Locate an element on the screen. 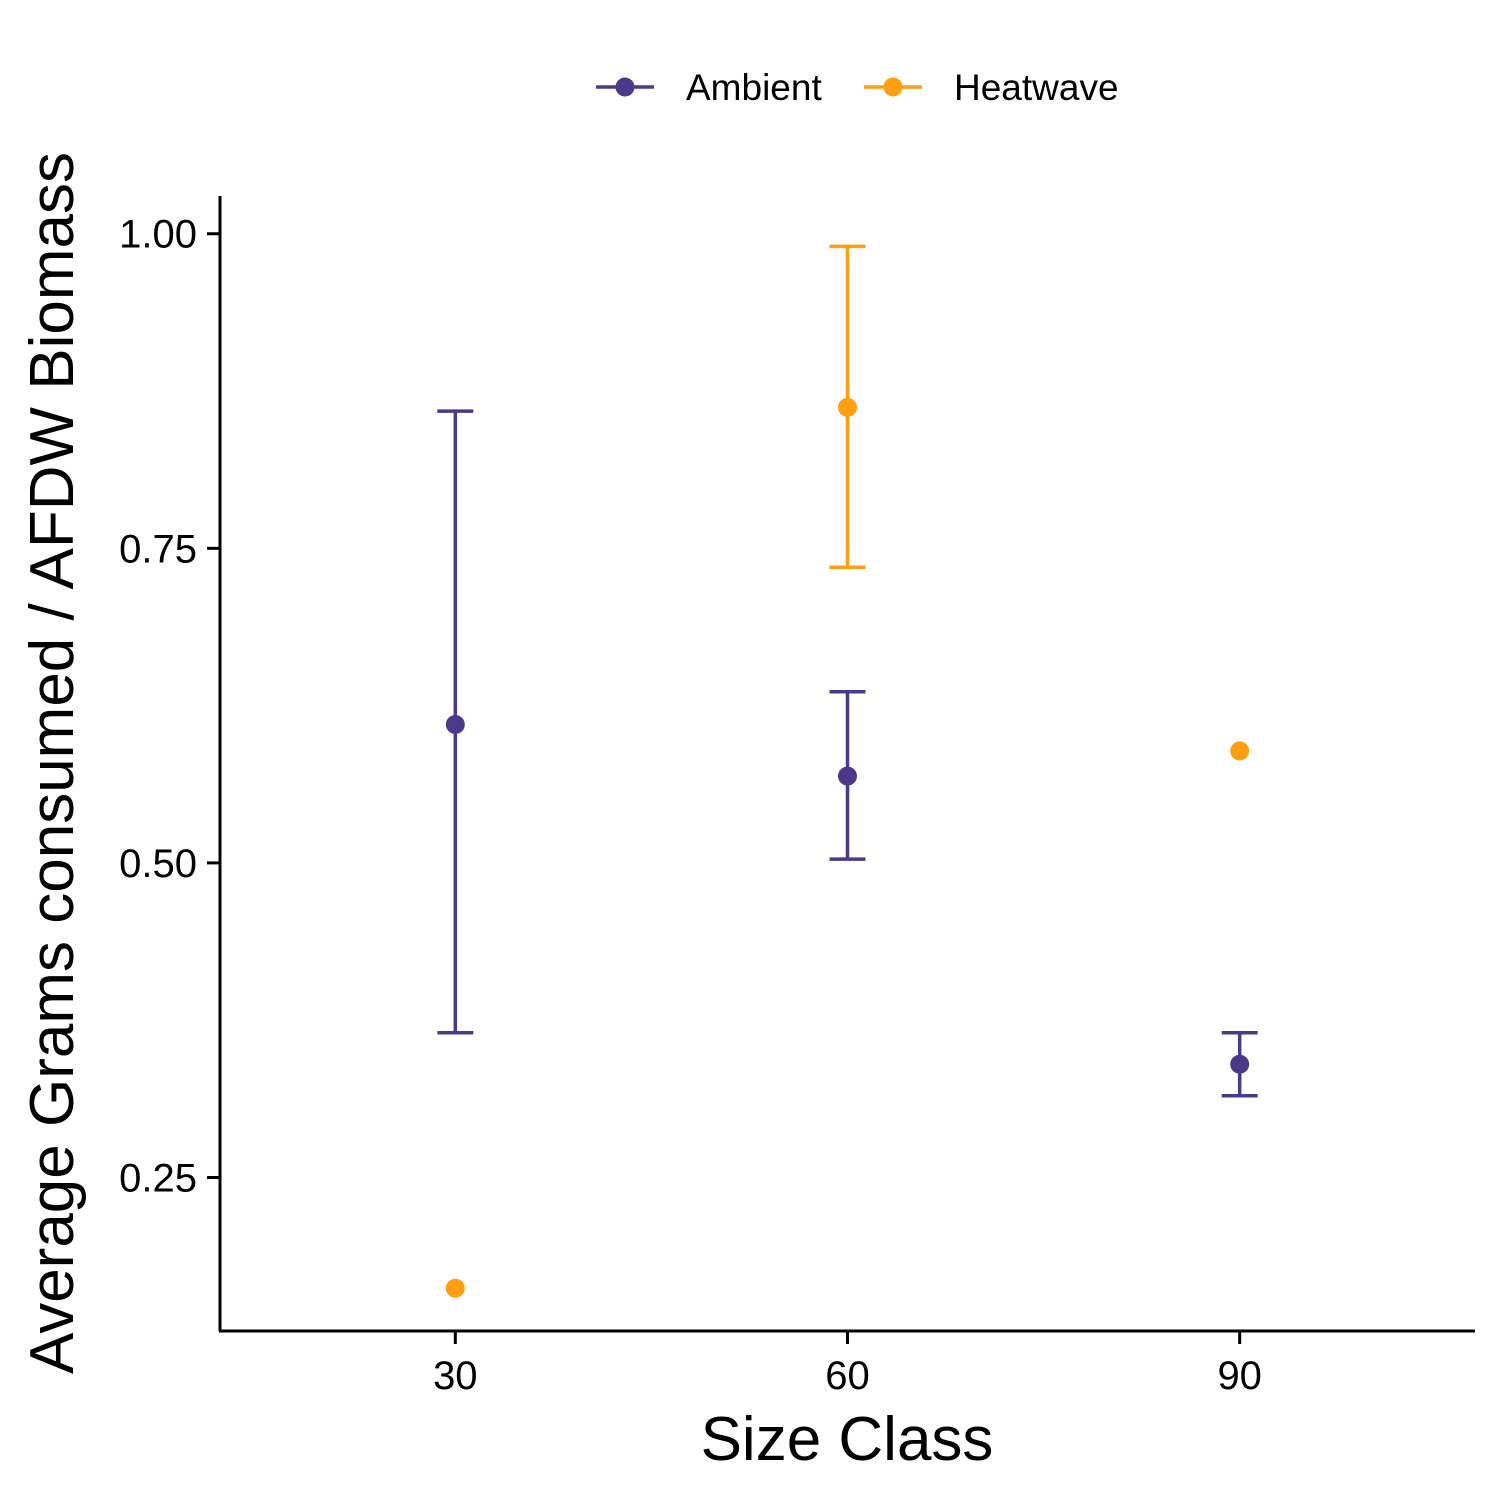 This screenshot has width=1500, height=1500. legend: Ambient Heatwave is located at coordinates (857, 87).